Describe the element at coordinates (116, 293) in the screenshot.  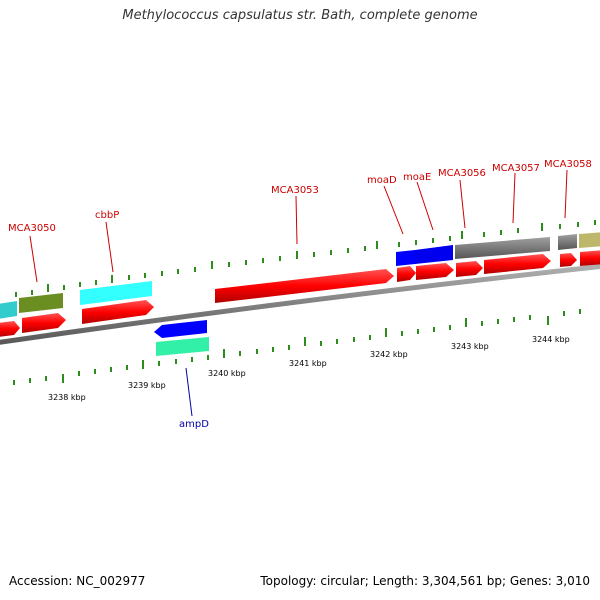
I see `gene-feature-cyan-cbbp` at that location.